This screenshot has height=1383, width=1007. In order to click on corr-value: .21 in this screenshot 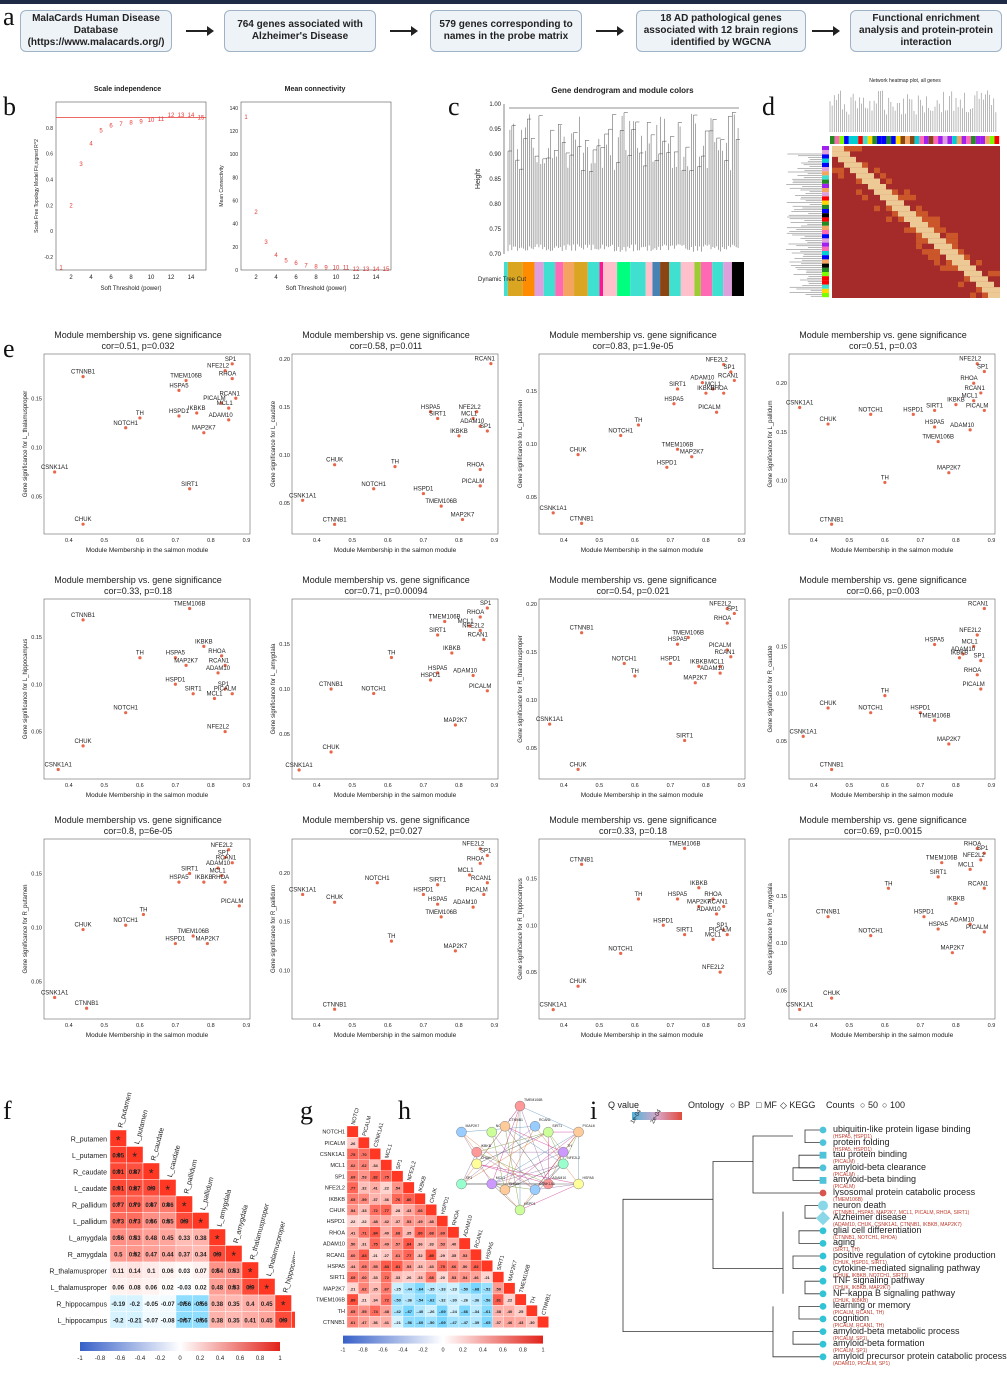, I will do `click(364, 1300)`.